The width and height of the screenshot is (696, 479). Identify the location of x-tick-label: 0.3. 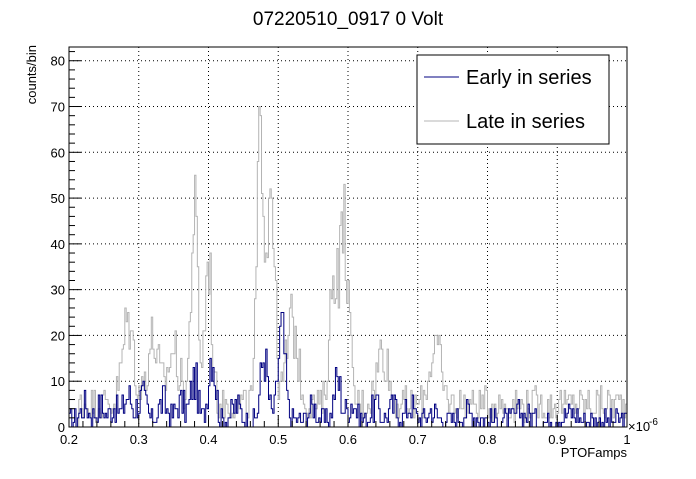
(139, 439).